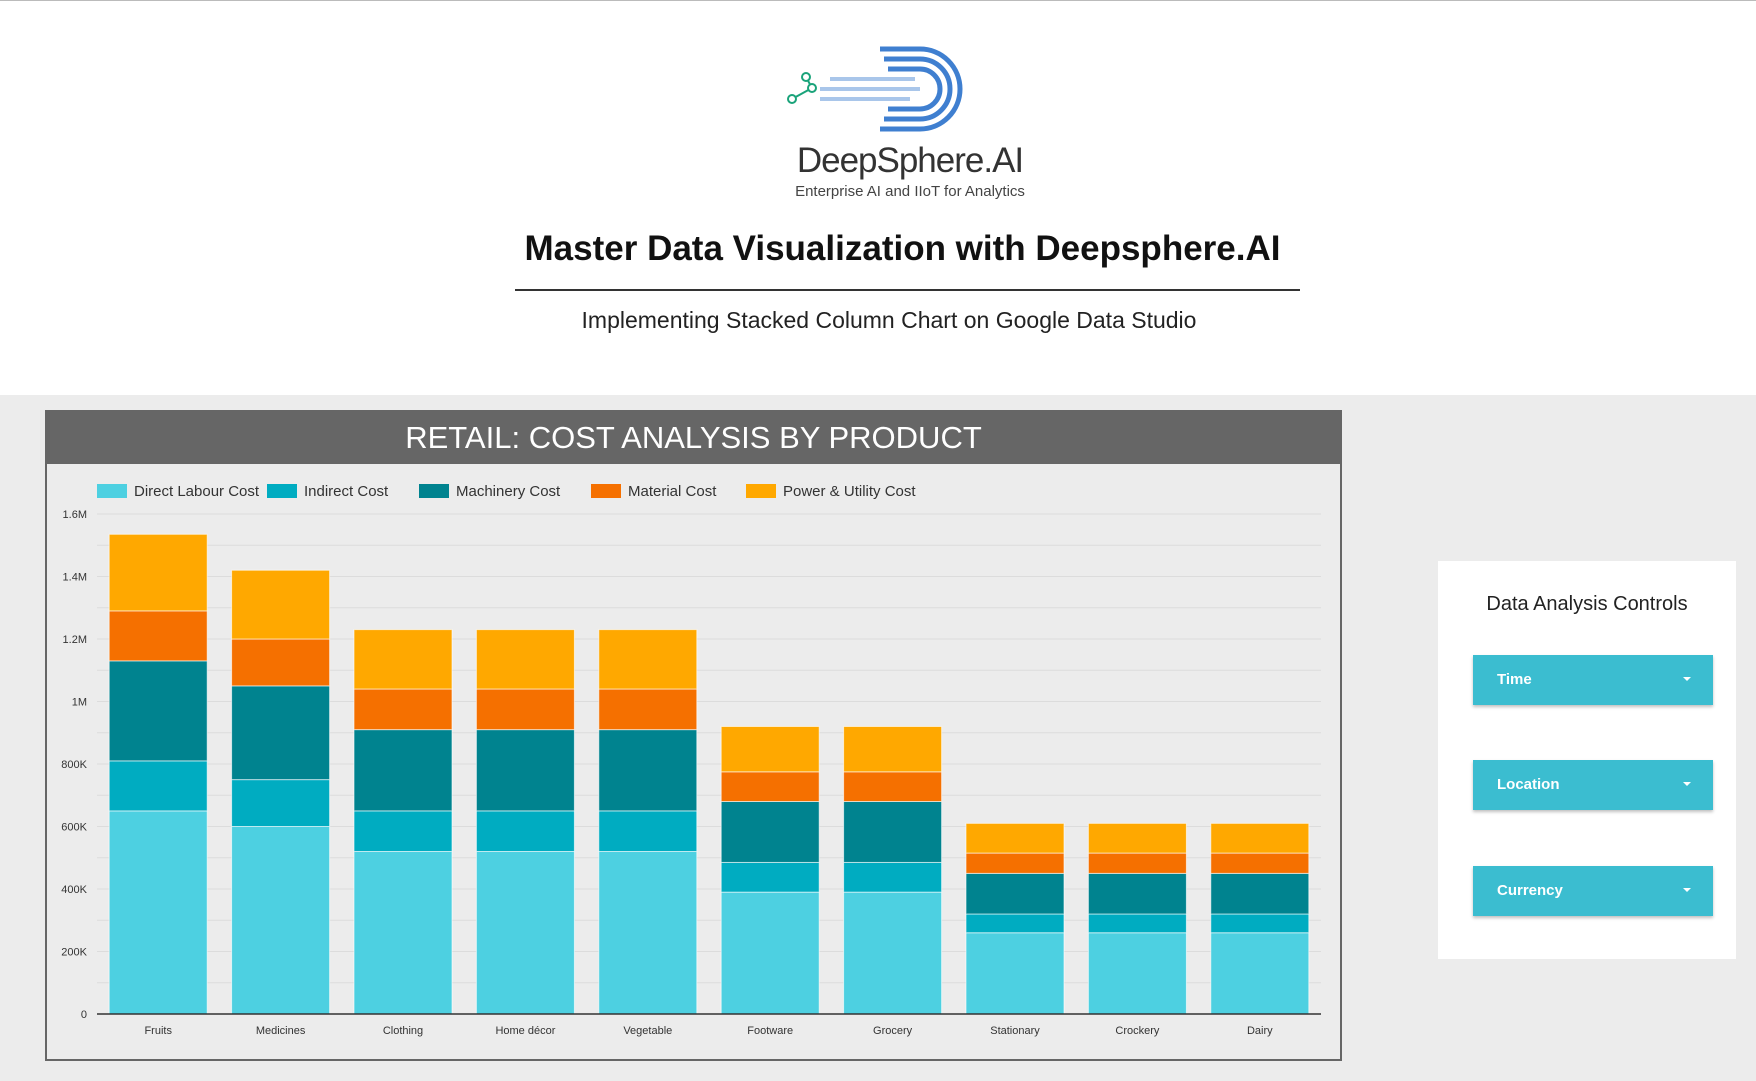 The height and width of the screenshot is (1081, 1756). Describe the element at coordinates (693, 438) in the screenshot. I see `chart-title: RETAIL: COST ANALYSIS BY PRODUCT` at that location.